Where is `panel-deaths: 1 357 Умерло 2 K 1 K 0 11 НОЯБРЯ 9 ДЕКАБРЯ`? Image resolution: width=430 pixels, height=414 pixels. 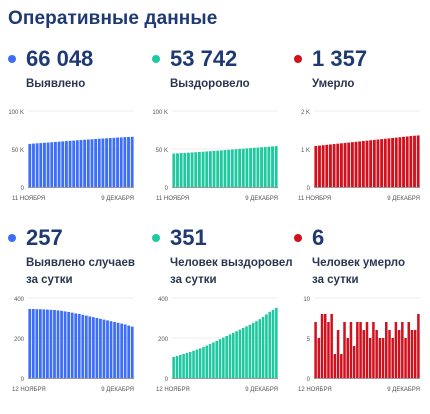 panel-deaths: 1 357 Умерло 2 K 1 K 0 11 НОЯБРЯ 9 ДЕКАБРЯ is located at coordinates (360, 140).